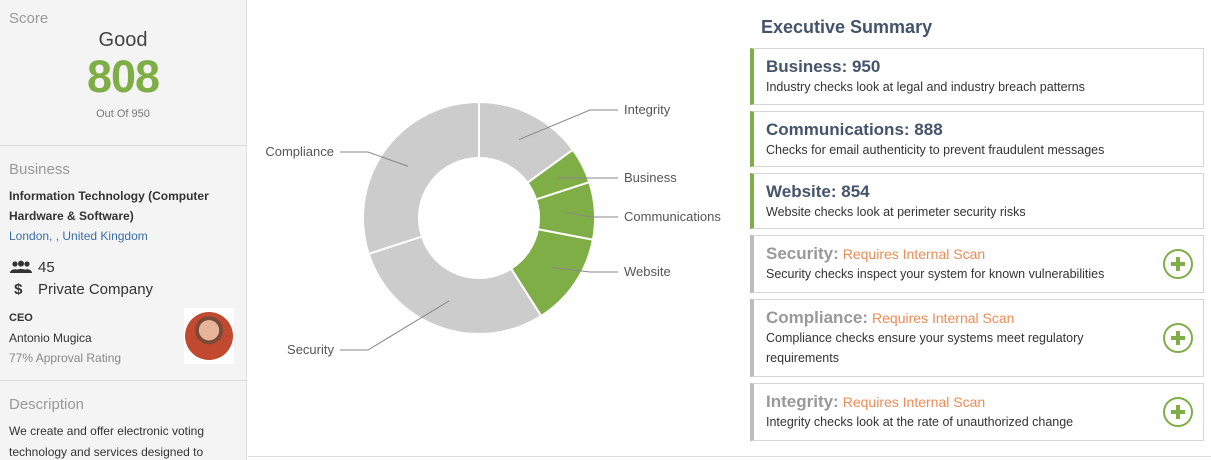  I want to click on score-out-of: Out Of 950, so click(123, 114).